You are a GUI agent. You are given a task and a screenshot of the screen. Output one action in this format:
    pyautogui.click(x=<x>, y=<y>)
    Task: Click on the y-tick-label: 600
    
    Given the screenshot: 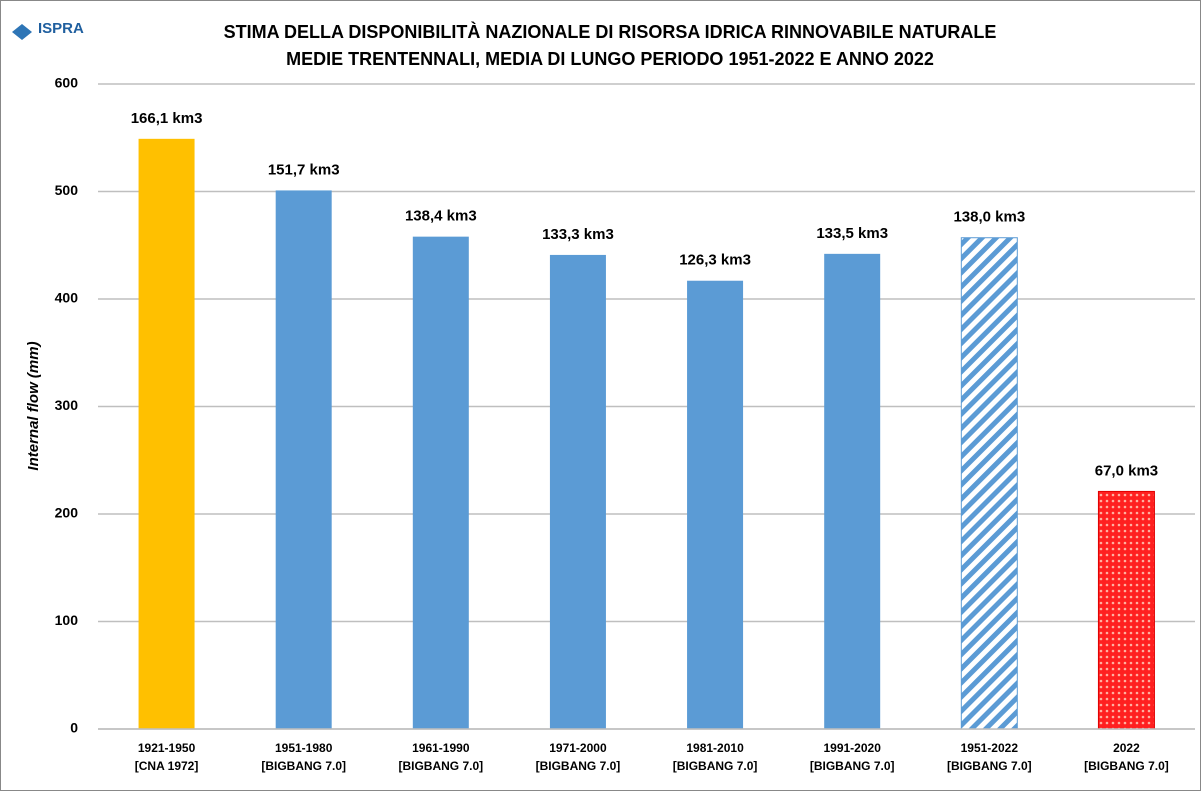 What is the action you would take?
    pyautogui.click(x=67, y=83)
    